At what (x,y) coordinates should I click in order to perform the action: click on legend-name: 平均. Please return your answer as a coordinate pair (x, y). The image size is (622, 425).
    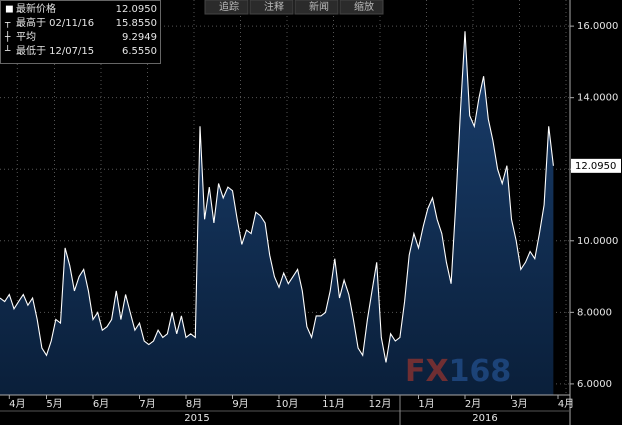
    Looking at the image, I should click on (26, 37).